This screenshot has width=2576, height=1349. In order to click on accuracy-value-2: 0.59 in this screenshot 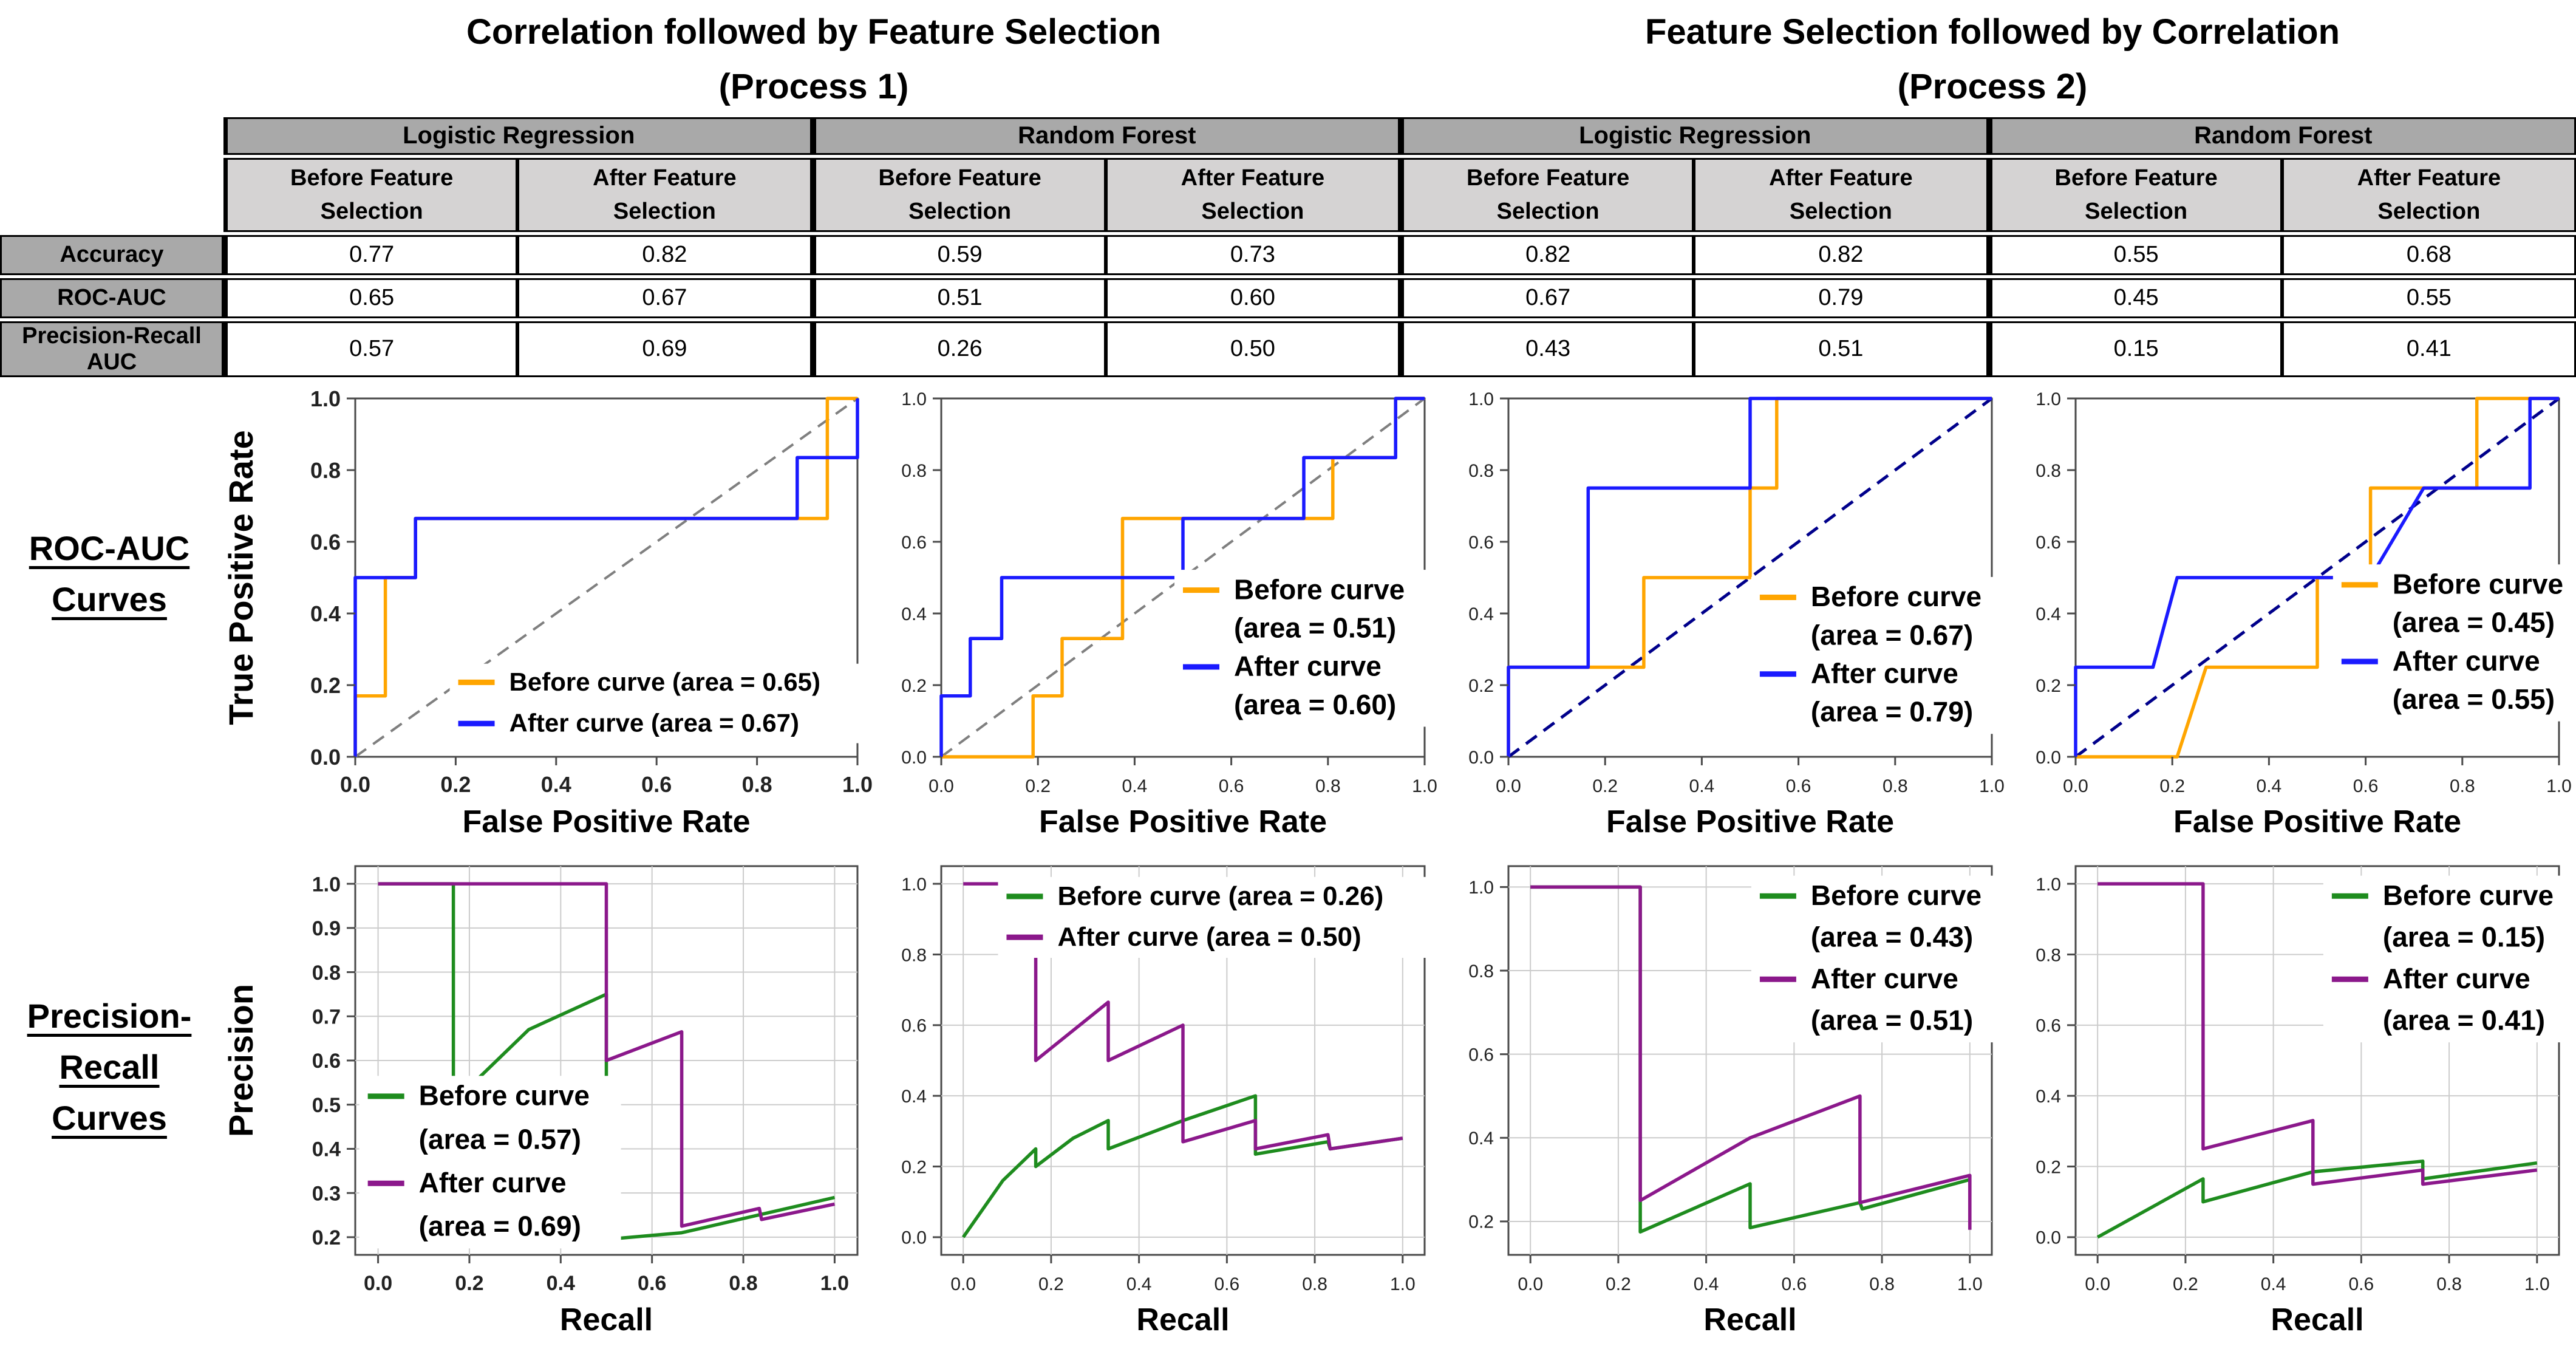, I will do `click(959, 255)`.